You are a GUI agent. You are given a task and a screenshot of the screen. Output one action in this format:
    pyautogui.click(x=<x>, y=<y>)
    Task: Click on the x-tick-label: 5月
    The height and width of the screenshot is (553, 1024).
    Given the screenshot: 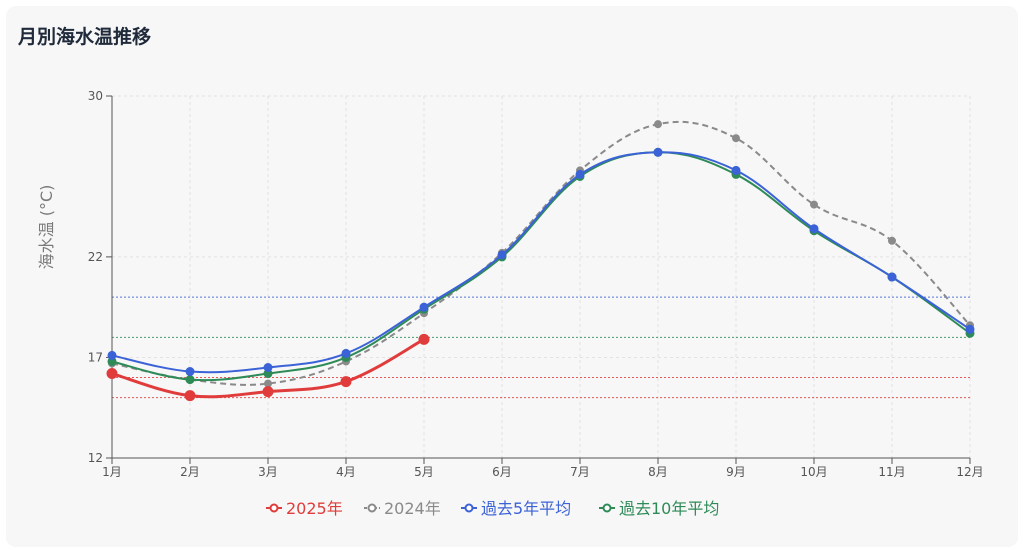 What is the action you would take?
    pyautogui.click(x=424, y=472)
    